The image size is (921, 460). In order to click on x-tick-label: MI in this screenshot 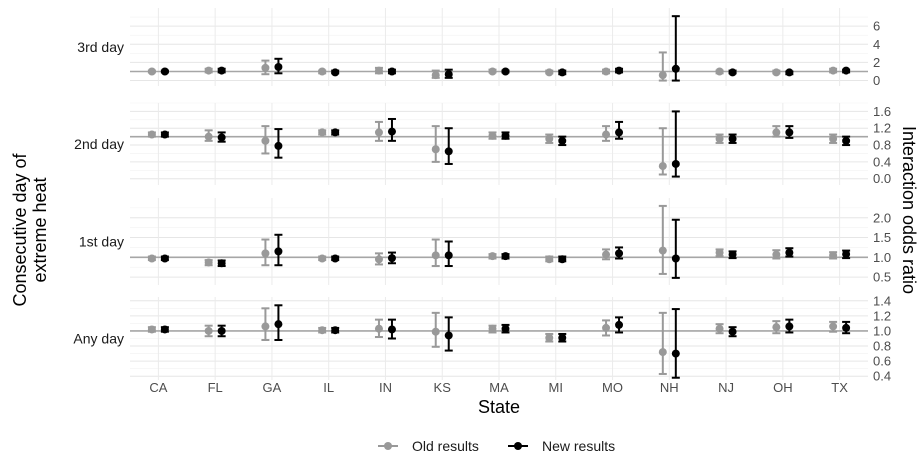, I will do `click(556, 387)`.